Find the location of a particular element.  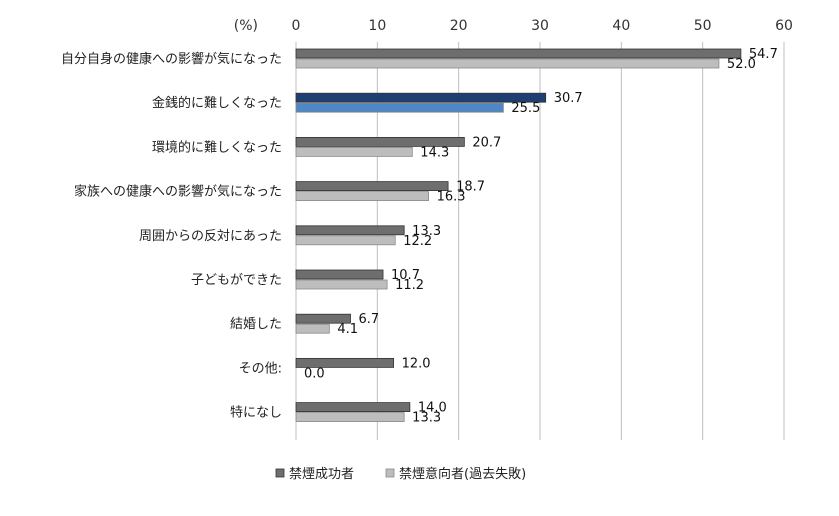

value-label: 12.2 is located at coordinates (417, 241).